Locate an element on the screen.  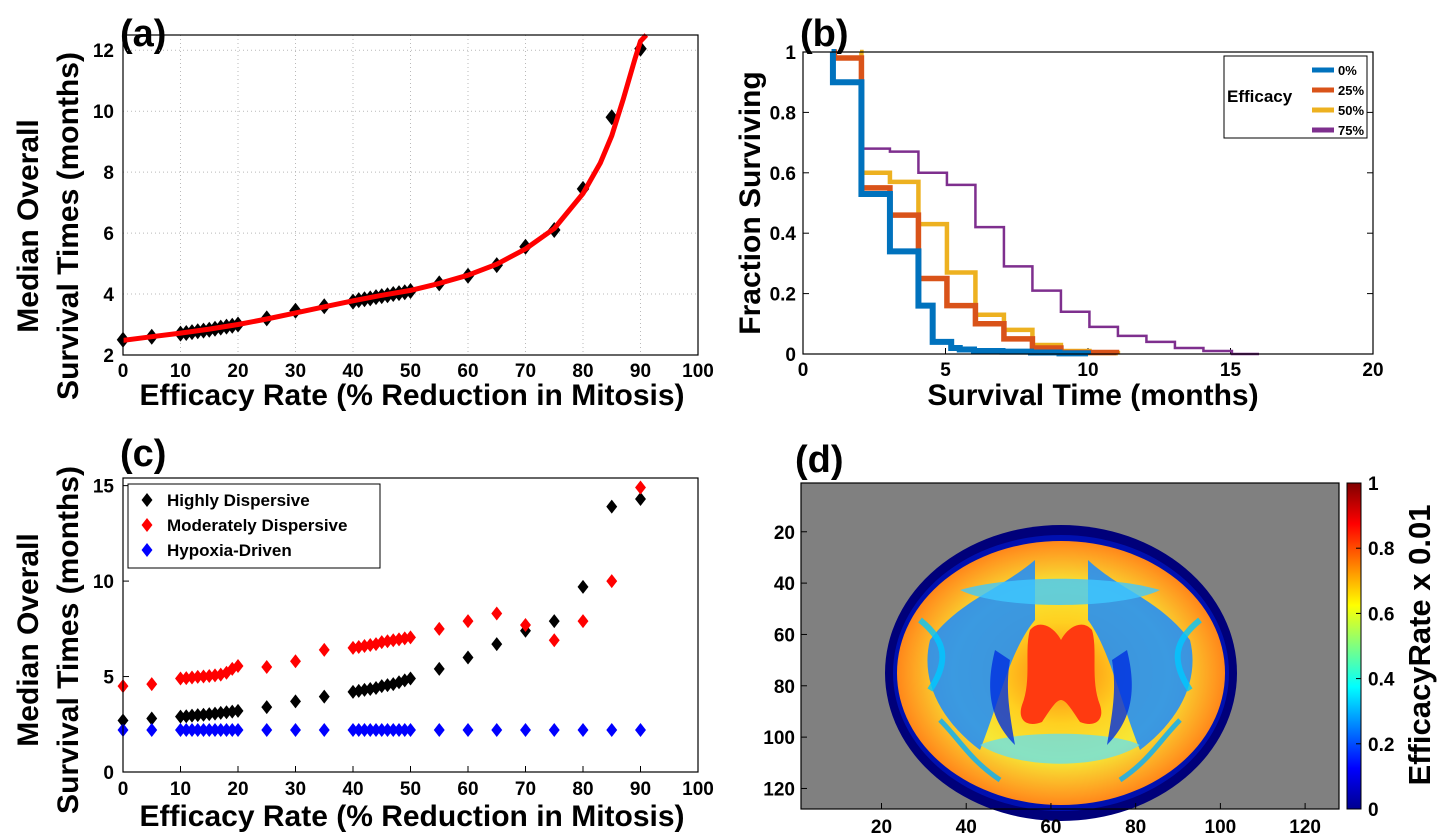
panel-d-xtick: 80 is located at coordinates (1135, 827).